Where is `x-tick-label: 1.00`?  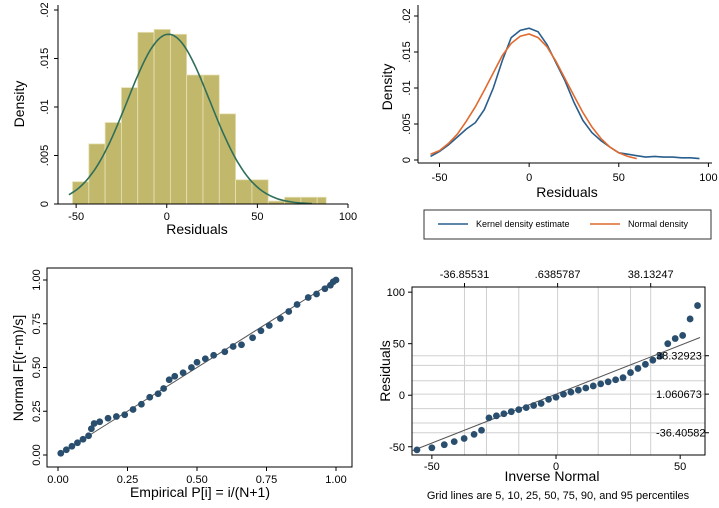
x-tick-label: 1.00 is located at coordinates (335, 480).